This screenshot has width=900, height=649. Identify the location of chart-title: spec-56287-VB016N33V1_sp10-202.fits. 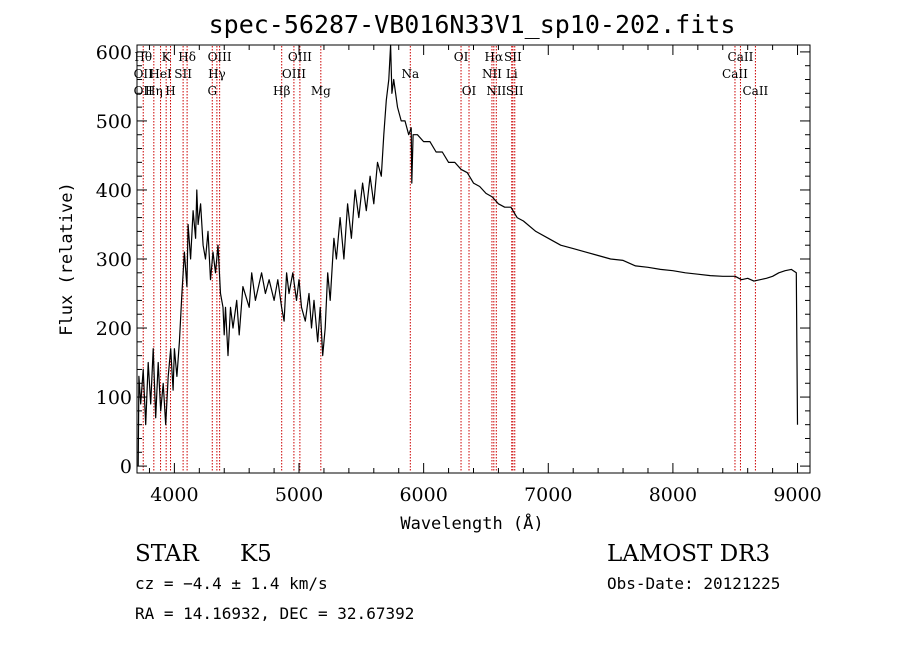
(472, 24).